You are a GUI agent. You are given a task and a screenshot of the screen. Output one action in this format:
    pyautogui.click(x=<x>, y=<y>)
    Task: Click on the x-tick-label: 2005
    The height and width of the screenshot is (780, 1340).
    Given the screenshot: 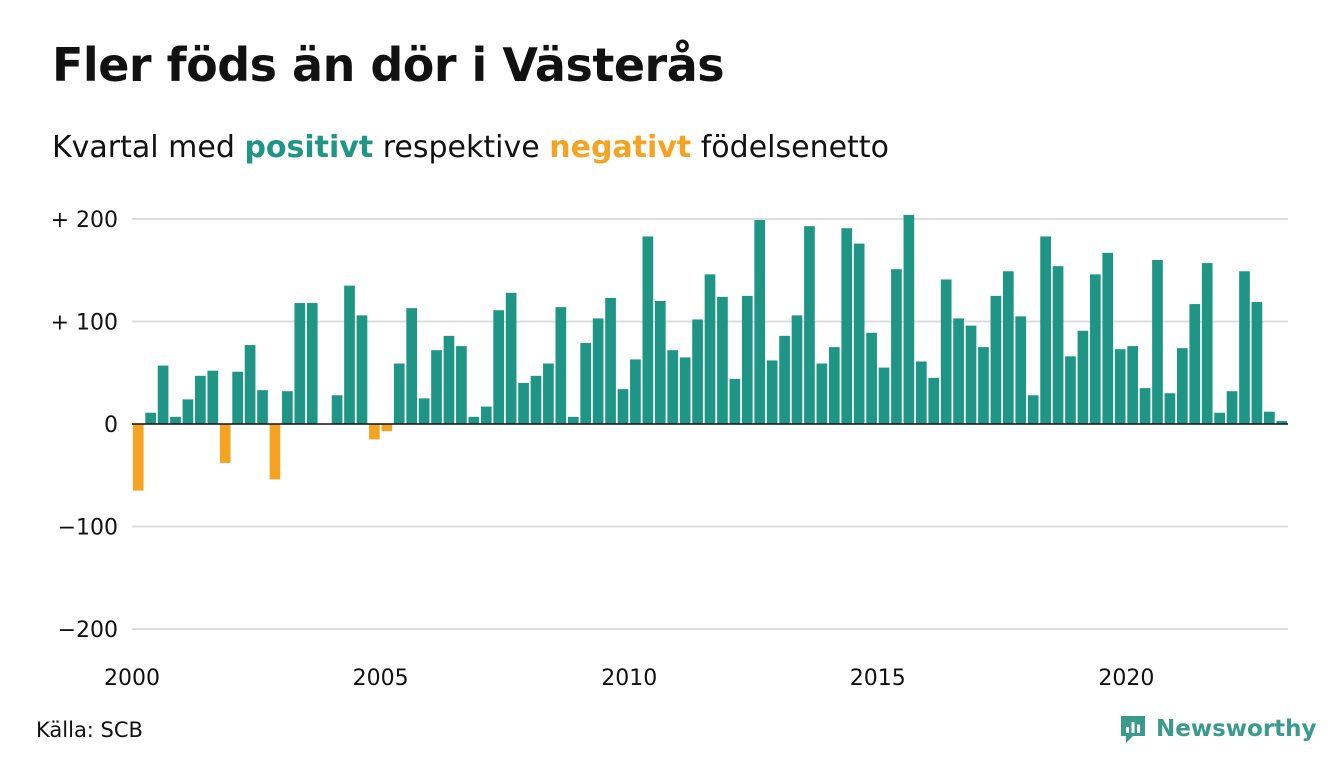 What is the action you would take?
    pyautogui.click(x=381, y=678)
    